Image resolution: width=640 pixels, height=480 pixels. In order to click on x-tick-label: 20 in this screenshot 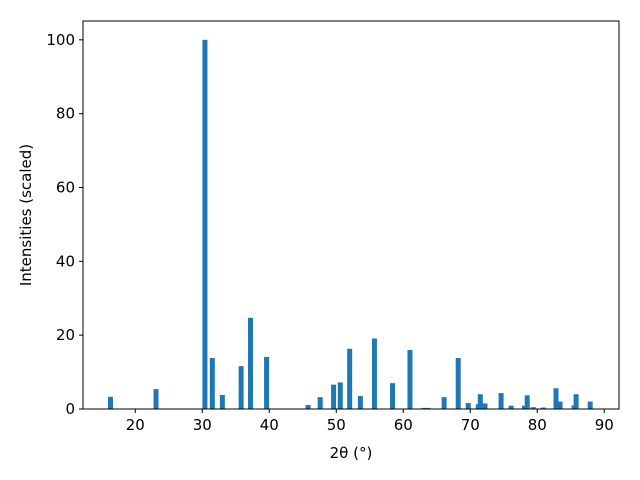, I will do `click(135, 425)`.